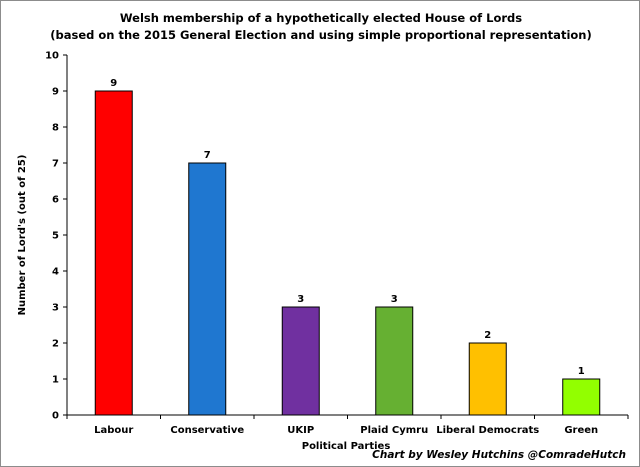 Image resolution: width=640 pixels, height=467 pixels. Describe the element at coordinates (207, 430) in the screenshot. I see `x-tick-label: Conservative` at that location.